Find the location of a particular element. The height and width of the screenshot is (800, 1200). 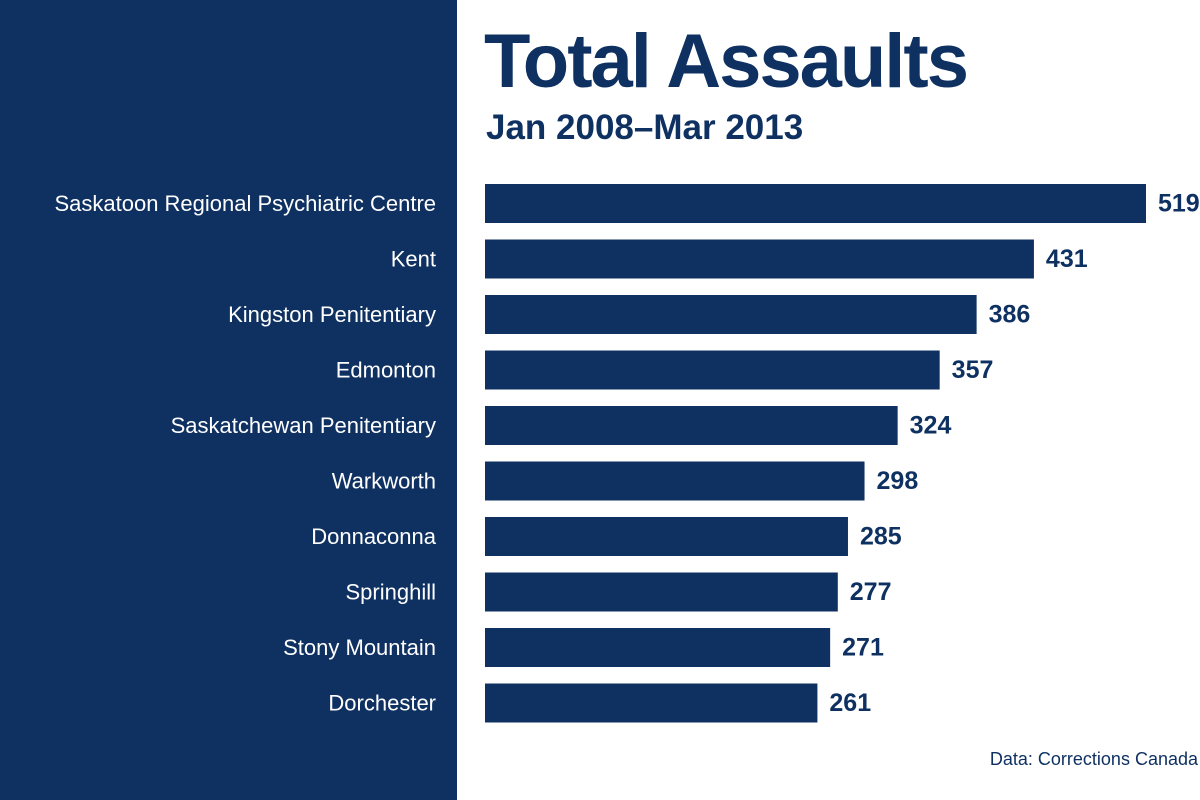

value-label: 324 is located at coordinates (931, 426).